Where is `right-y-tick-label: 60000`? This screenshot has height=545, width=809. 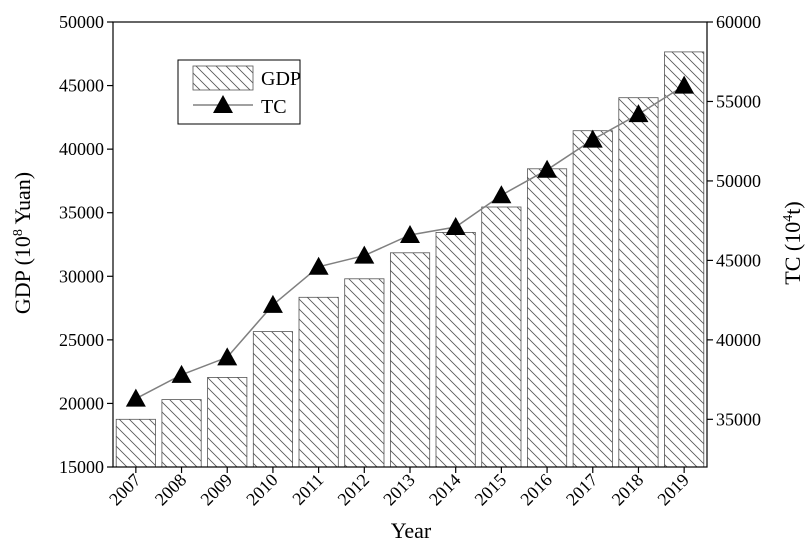
right-y-tick-label: 60000 is located at coordinates (738, 22).